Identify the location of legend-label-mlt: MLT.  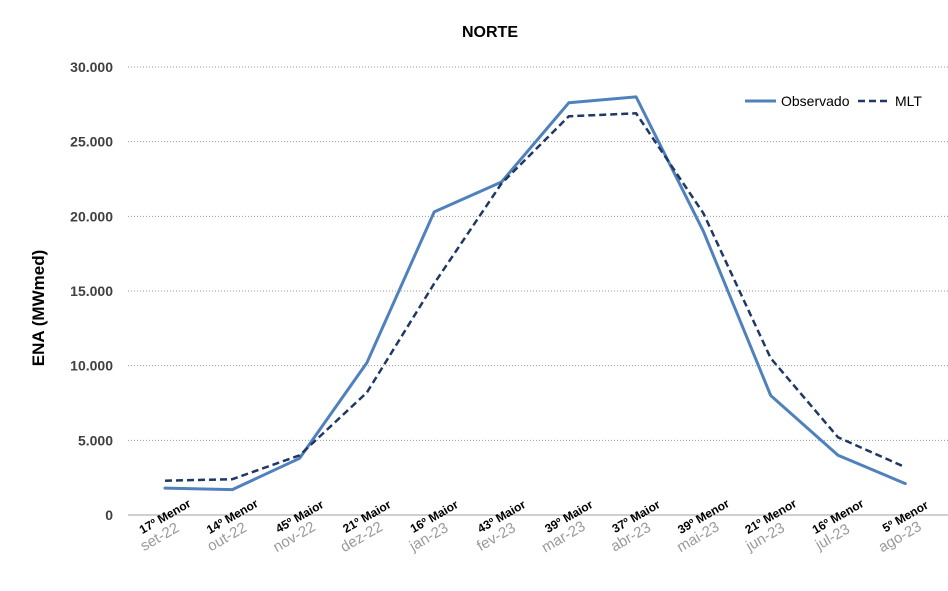
(908, 101).